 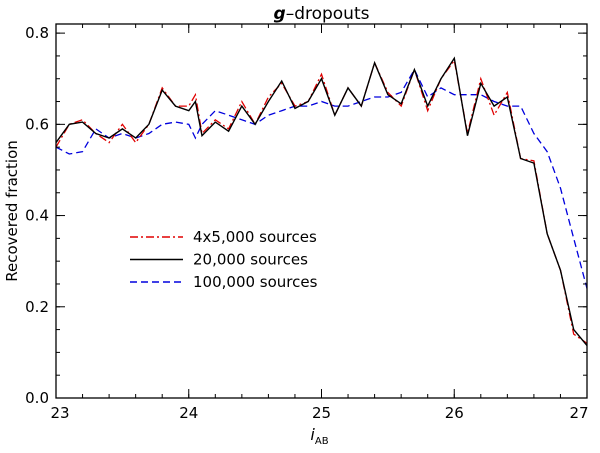 I want to click on y-tick-label: 0.6, so click(x=37, y=124).